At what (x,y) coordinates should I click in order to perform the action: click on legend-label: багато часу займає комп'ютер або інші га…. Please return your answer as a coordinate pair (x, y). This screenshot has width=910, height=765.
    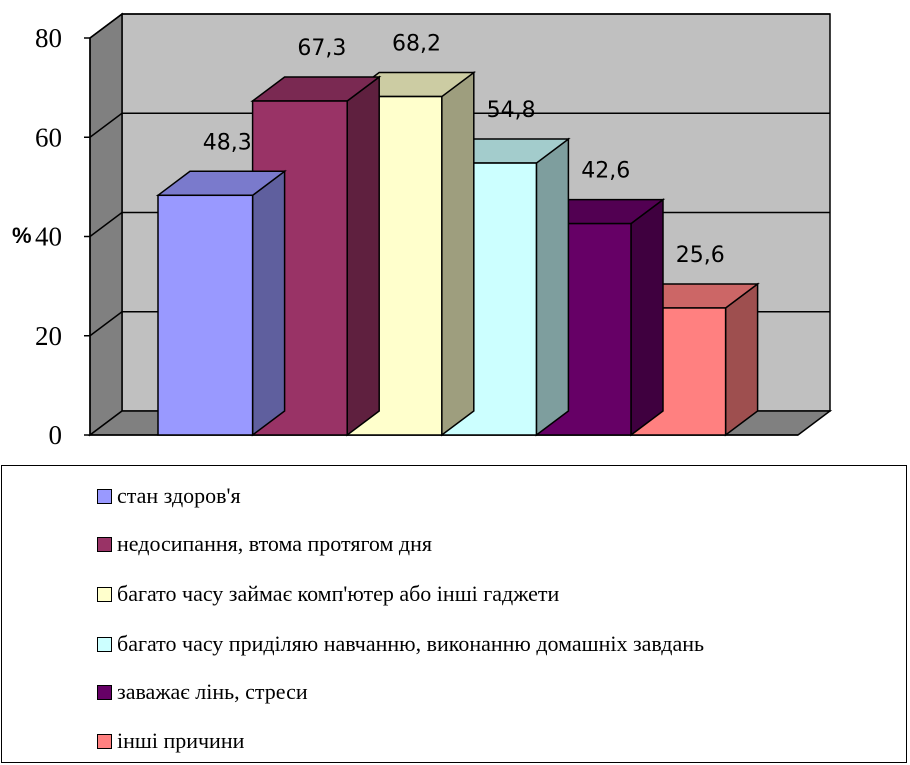
    Looking at the image, I should click on (338, 593).